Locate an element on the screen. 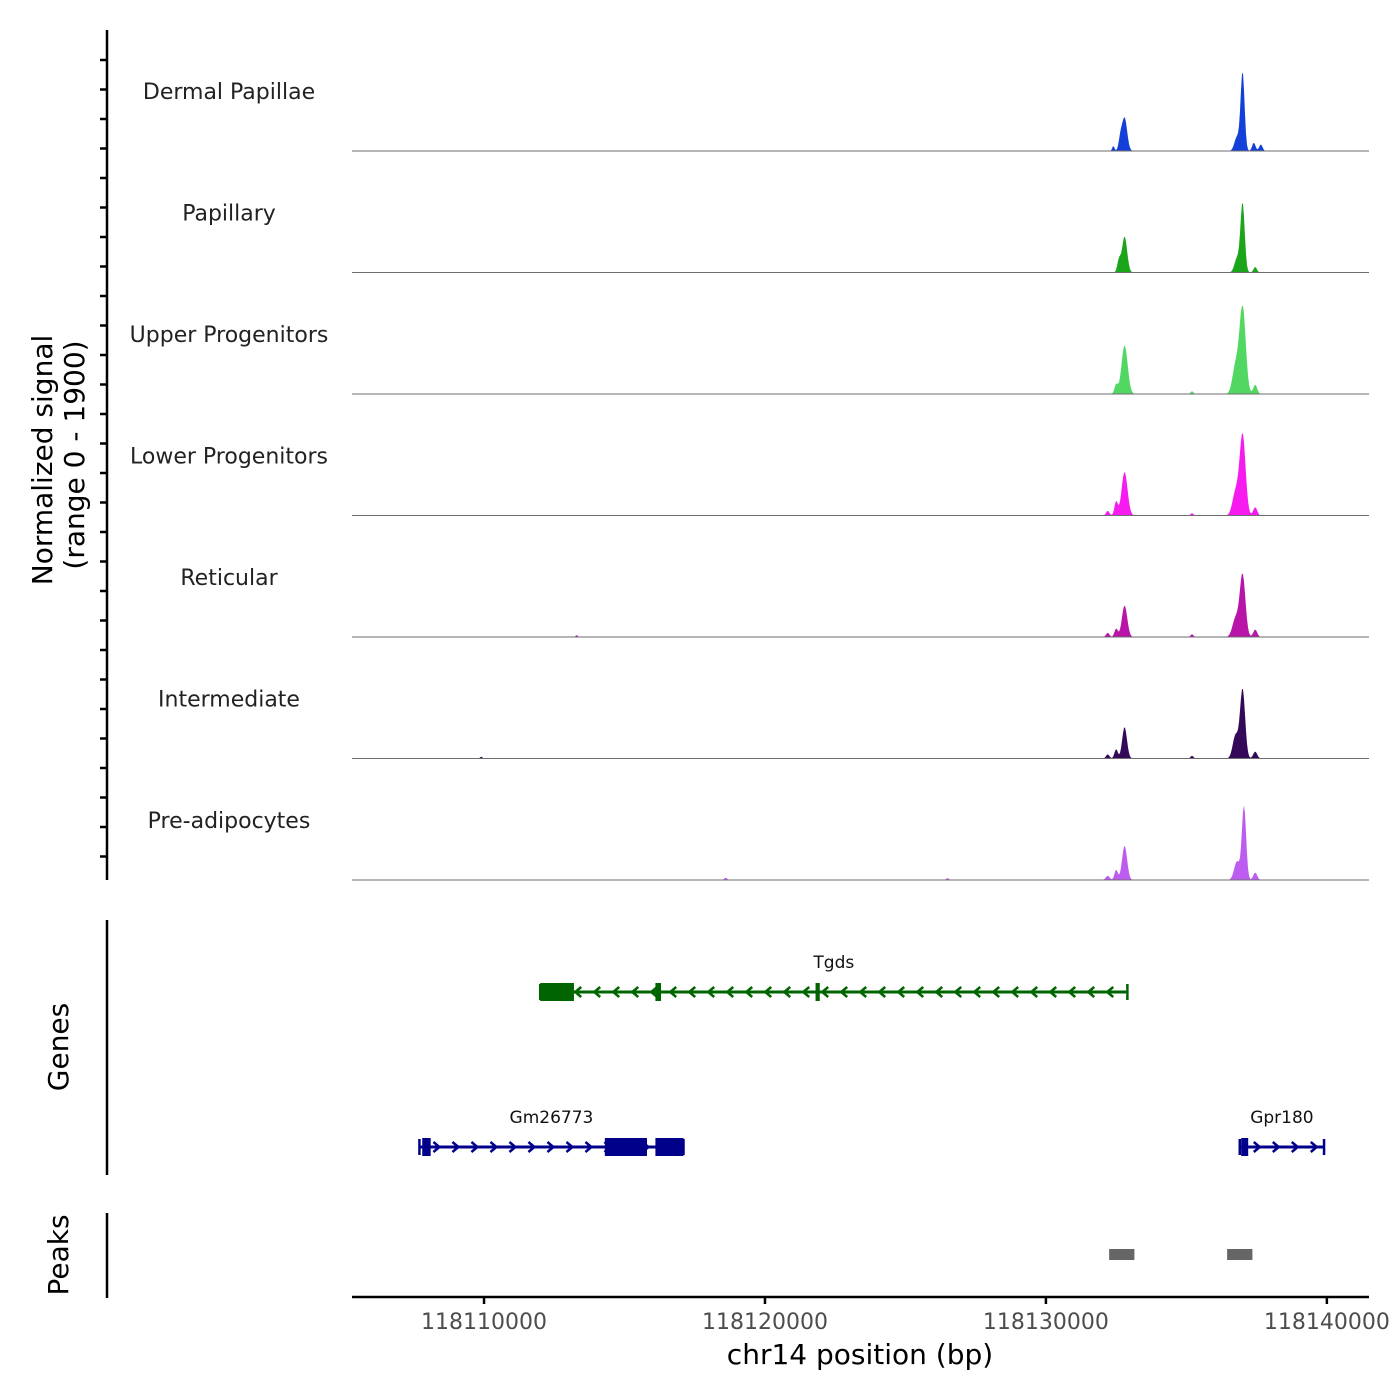  gene-label: Gm26773 is located at coordinates (552, 1118).